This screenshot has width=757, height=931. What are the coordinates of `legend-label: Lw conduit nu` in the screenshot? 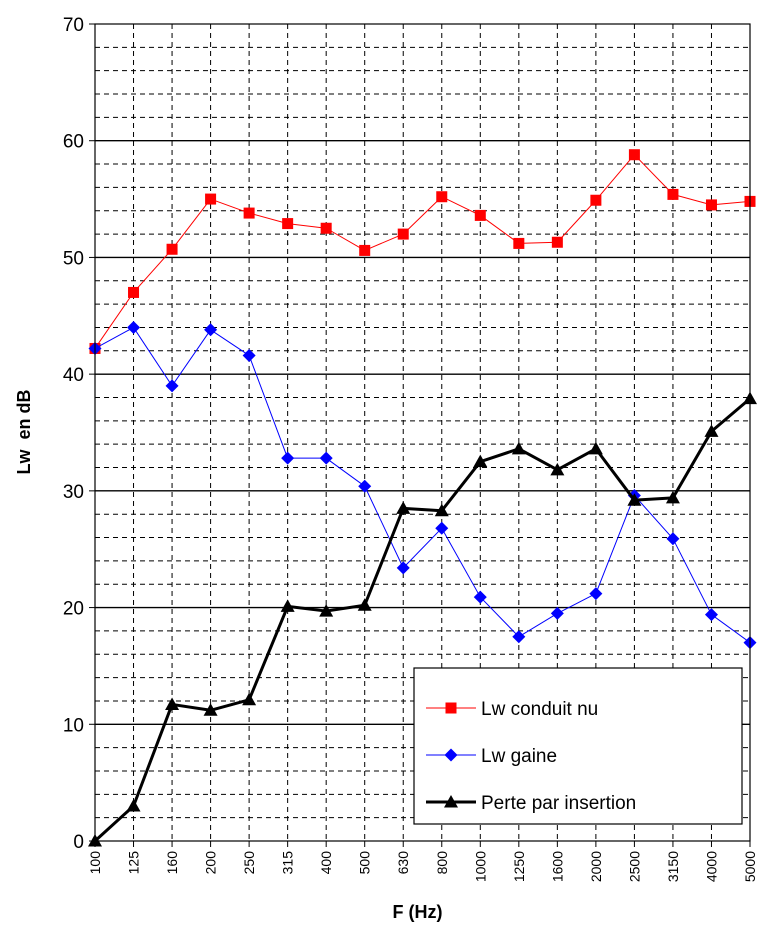 It's located at (539, 709).